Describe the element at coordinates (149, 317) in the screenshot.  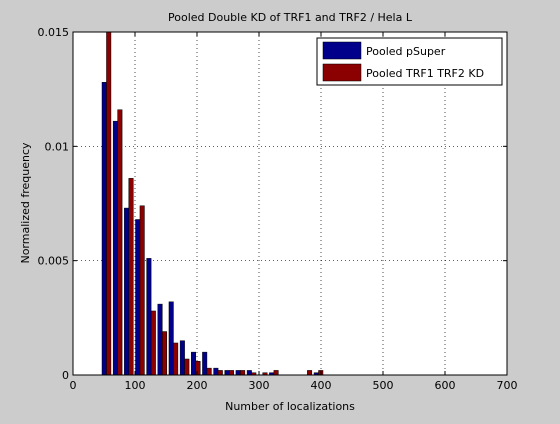
I see `bar-series0-bin4` at that location.